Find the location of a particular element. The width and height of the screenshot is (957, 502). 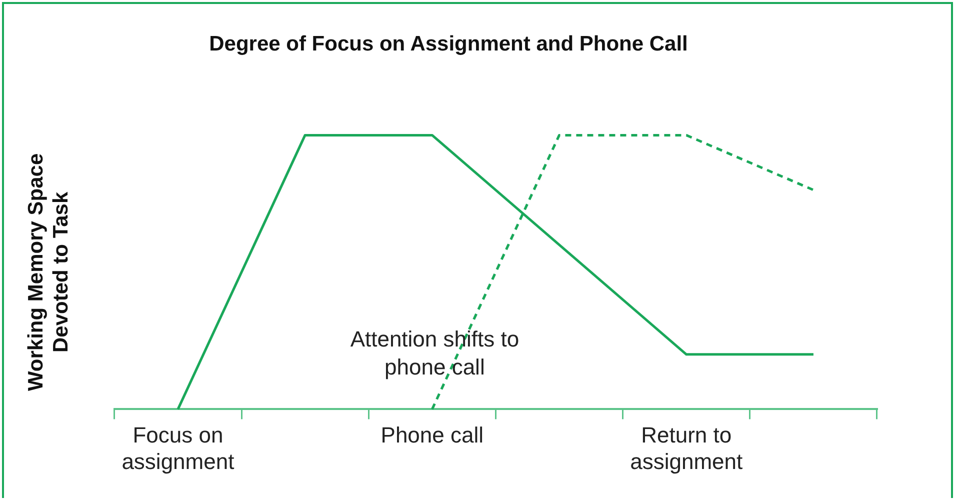

x-tick-label: Phone call is located at coordinates (432, 435).